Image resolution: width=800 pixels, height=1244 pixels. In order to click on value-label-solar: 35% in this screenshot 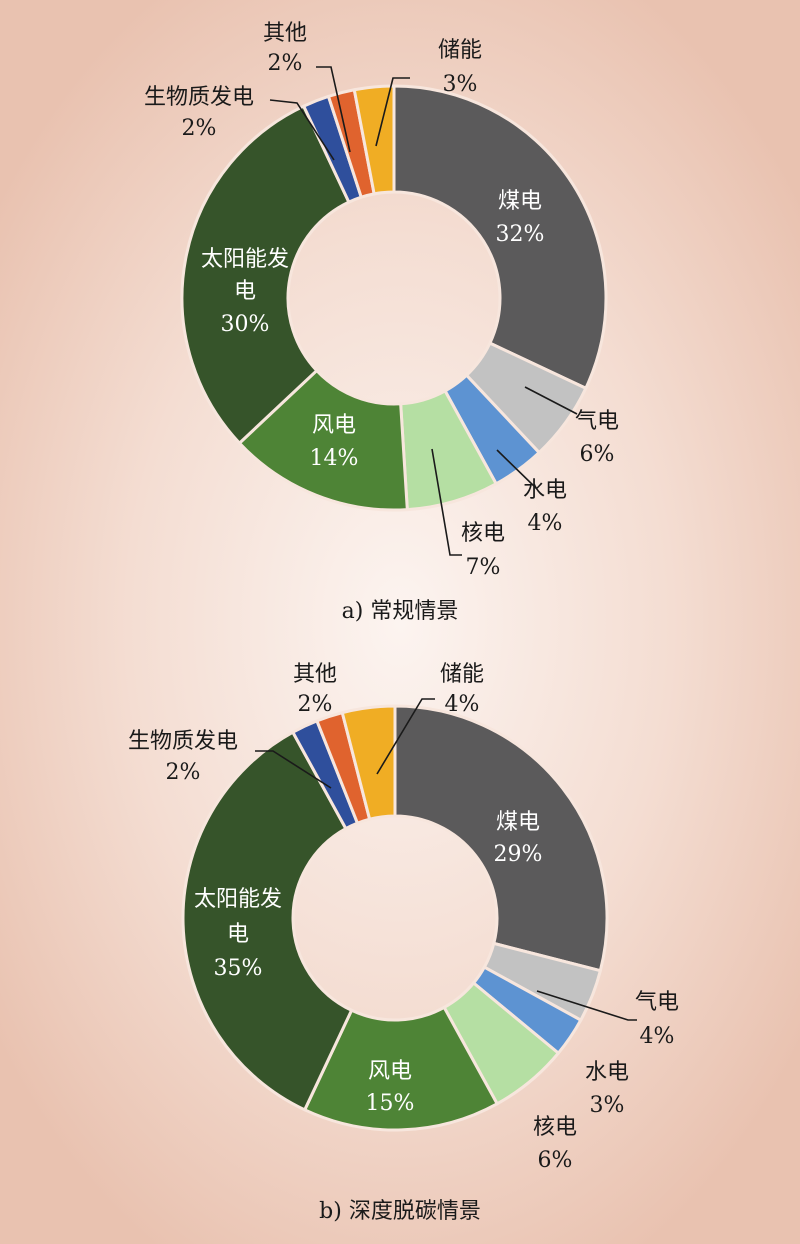, I will do `click(238, 968)`.